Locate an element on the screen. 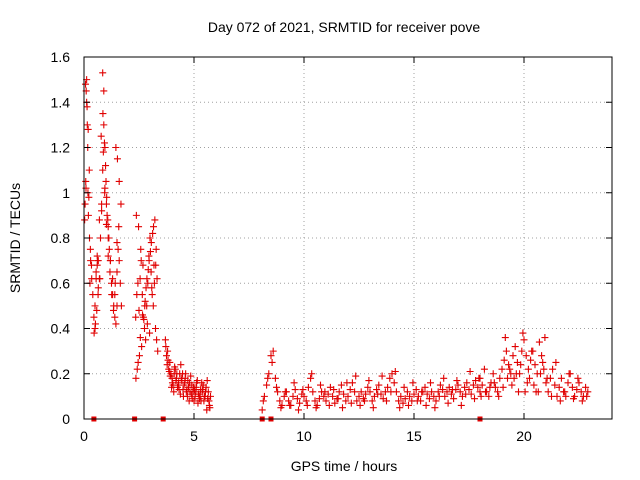  y-tick-label: 1.4 is located at coordinates (61, 102).